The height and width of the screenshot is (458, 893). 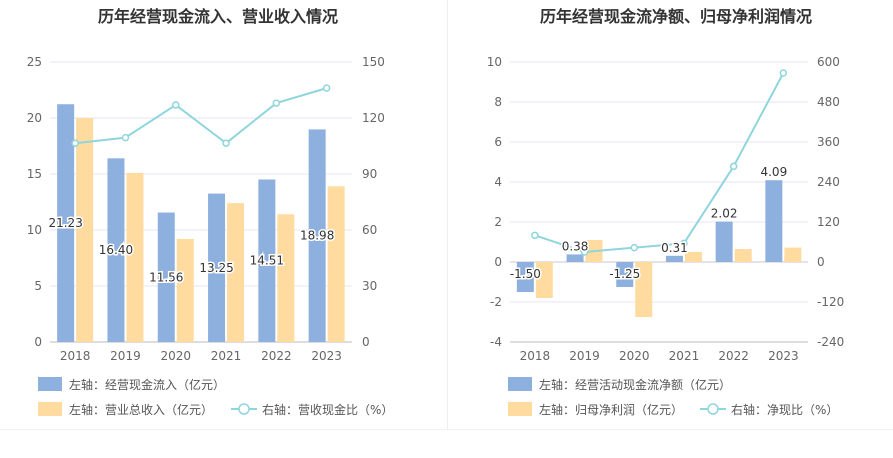 What do you see at coordinates (773, 172) in the screenshot?
I see `bar-data-label: 4.09` at bounding box center [773, 172].